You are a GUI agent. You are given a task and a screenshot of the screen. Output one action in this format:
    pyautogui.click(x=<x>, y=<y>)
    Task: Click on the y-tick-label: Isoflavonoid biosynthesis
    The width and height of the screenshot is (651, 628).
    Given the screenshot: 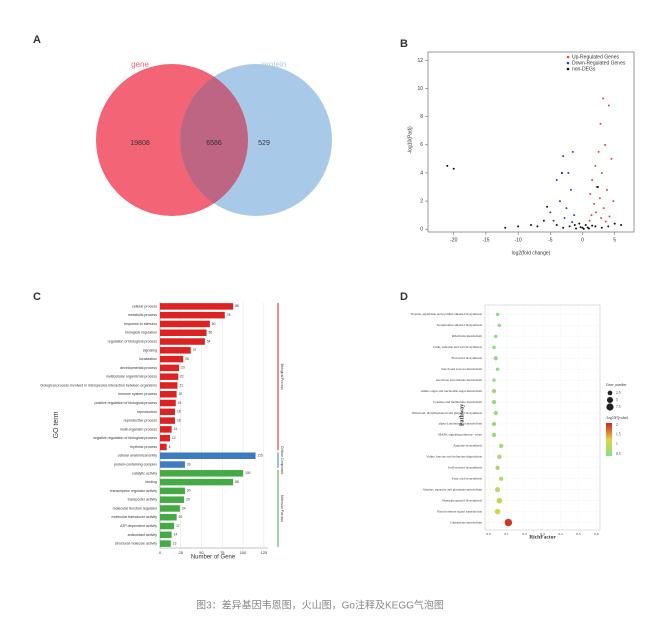 What is the action you would take?
    pyautogui.click(x=465, y=468)
    